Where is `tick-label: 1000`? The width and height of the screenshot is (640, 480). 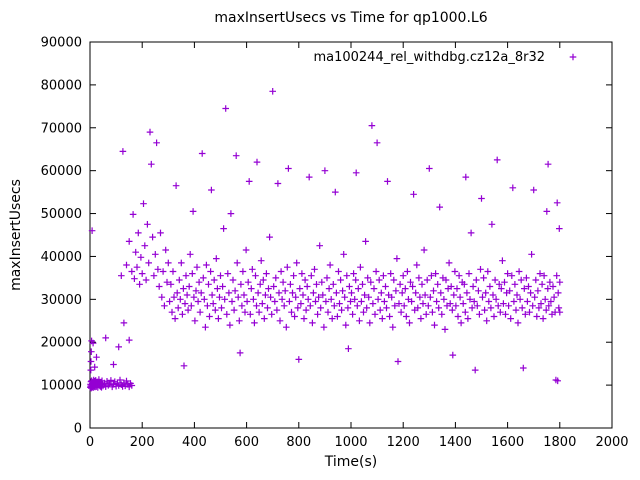
tick-label: 1000 is located at coordinates (350, 442).